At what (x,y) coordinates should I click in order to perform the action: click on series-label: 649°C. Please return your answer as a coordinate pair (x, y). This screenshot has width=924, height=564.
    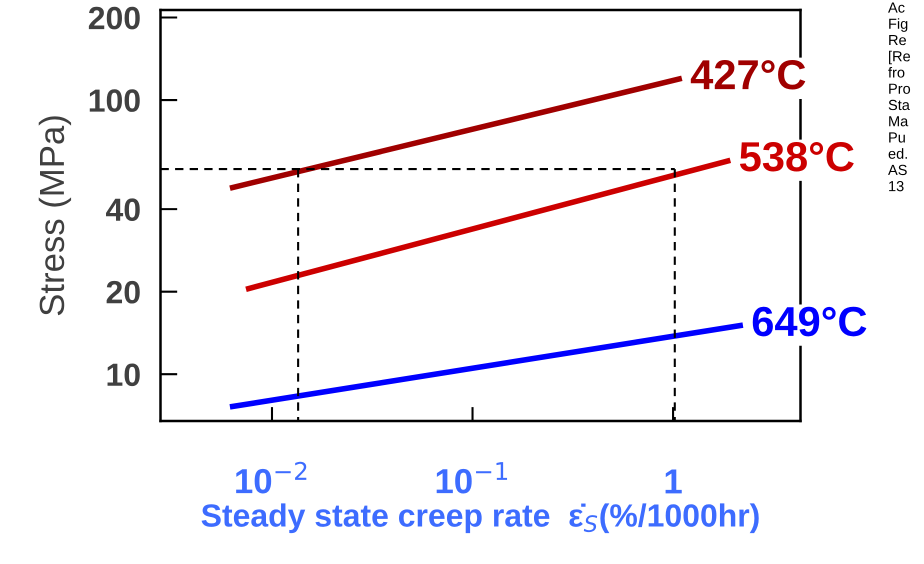
    Looking at the image, I should click on (809, 321).